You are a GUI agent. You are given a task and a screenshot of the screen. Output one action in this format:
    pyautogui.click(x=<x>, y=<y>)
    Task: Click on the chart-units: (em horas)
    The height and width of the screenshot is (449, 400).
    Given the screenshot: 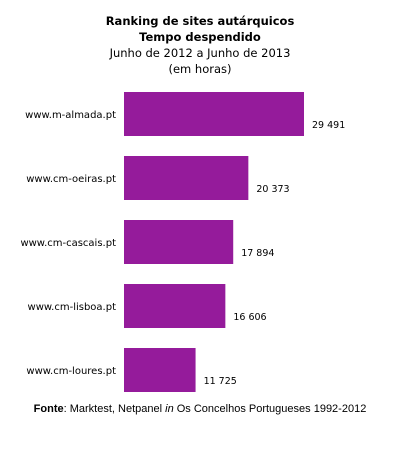 What is the action you would take?
    pyautogui.click(x=200, y=69)
    